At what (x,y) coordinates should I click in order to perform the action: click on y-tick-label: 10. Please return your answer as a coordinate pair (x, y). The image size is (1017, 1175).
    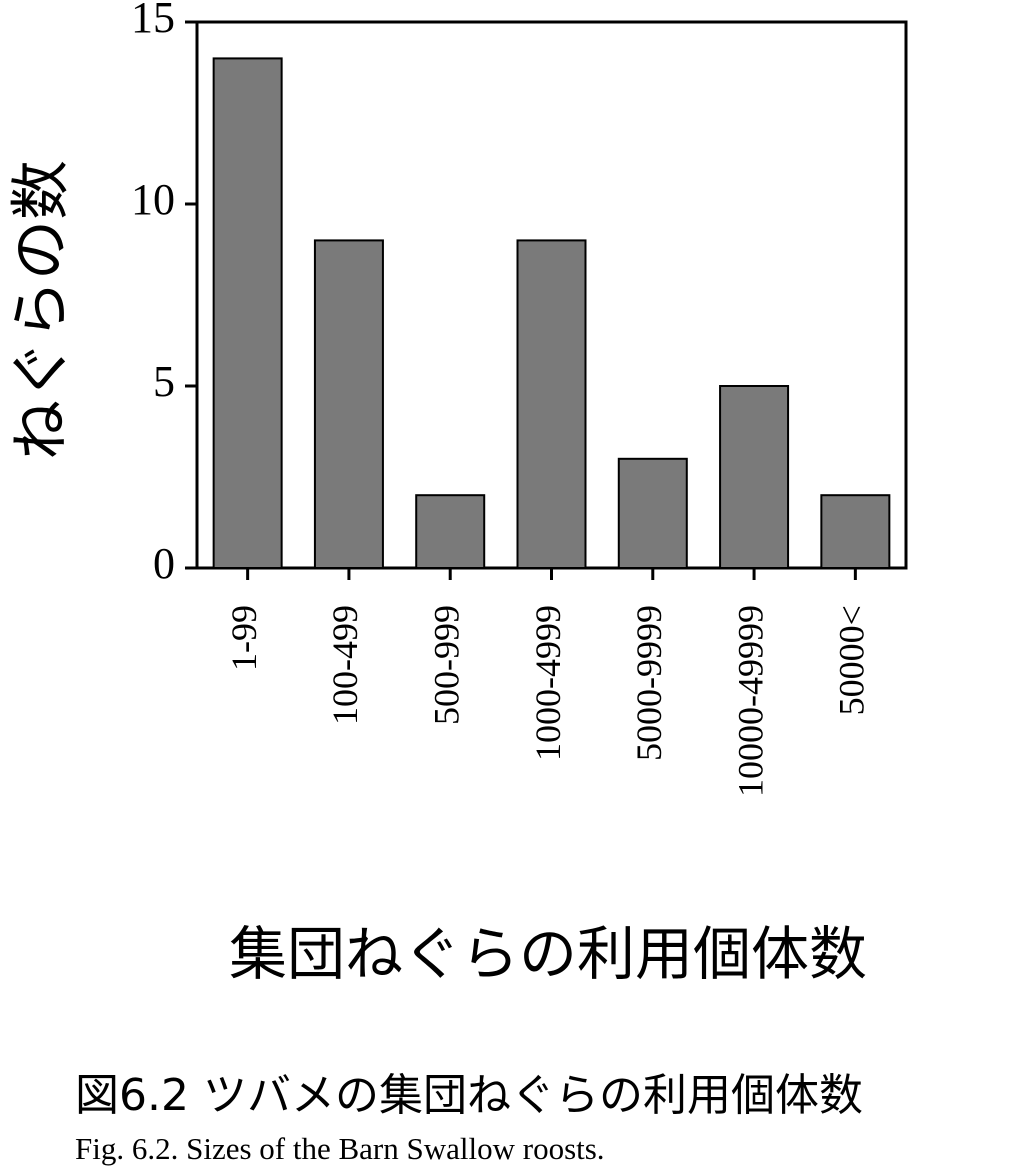
    Looking at the image, I should click on (153, 199).